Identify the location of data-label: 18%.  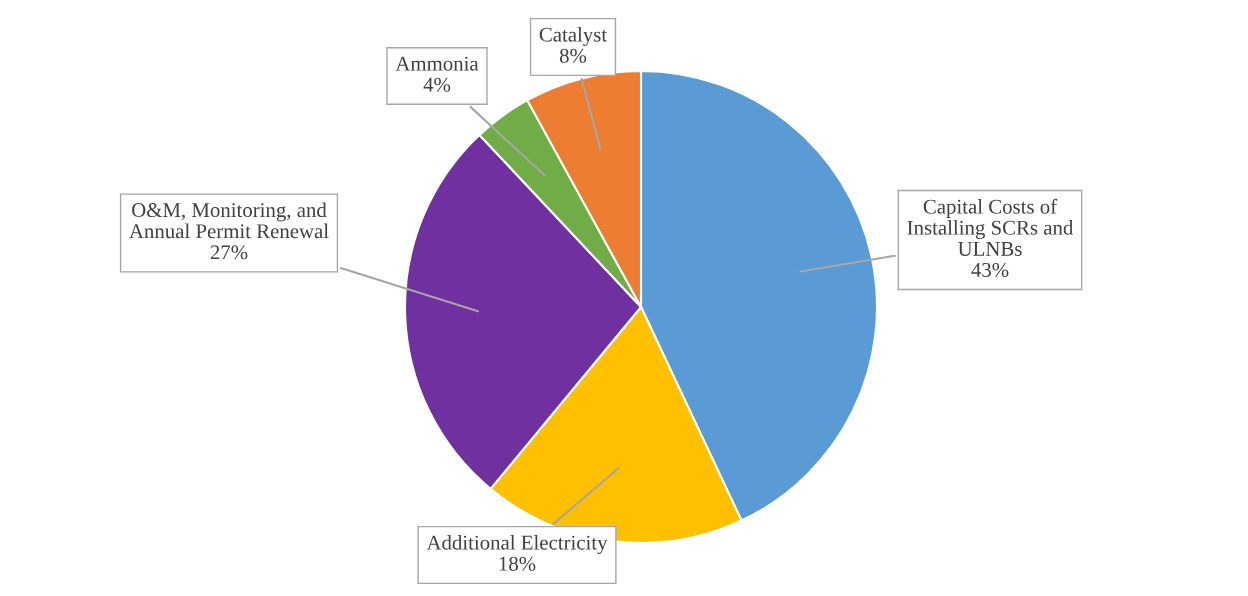
(517, 563).